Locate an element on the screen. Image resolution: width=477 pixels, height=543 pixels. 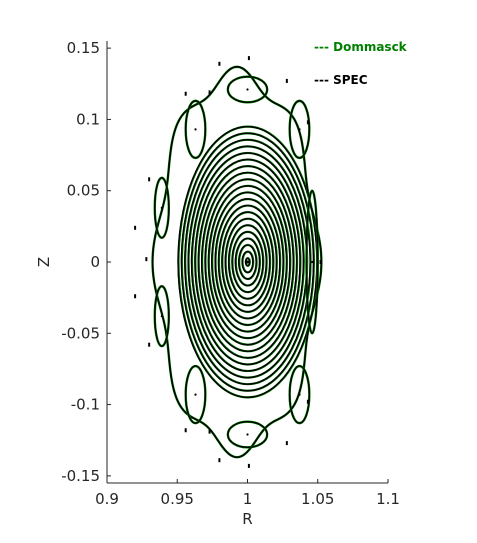
x-tick-label: 0.95 is located at coordinates (177, 499).